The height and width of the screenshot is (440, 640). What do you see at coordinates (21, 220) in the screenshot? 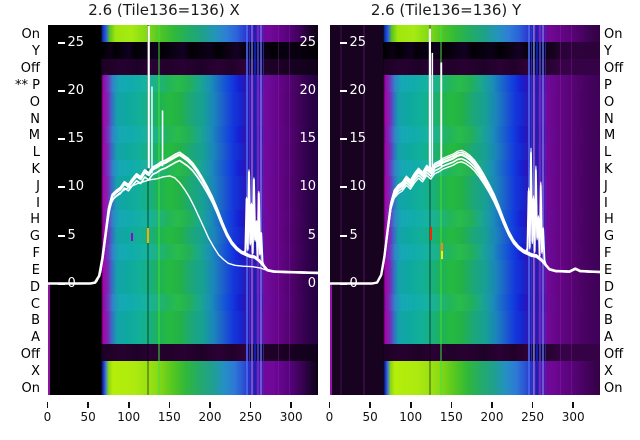
I see `row-label-column-left: On Y Off ** P O N M L K J I H G F E D C B A Off X On` at bounding box center [21, 220].